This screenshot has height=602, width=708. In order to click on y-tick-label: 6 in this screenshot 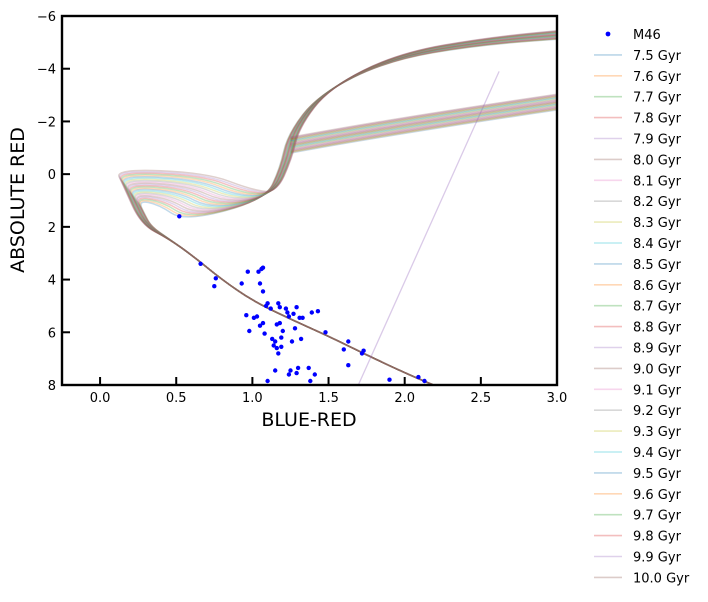, I will do `click(52, 333)`.